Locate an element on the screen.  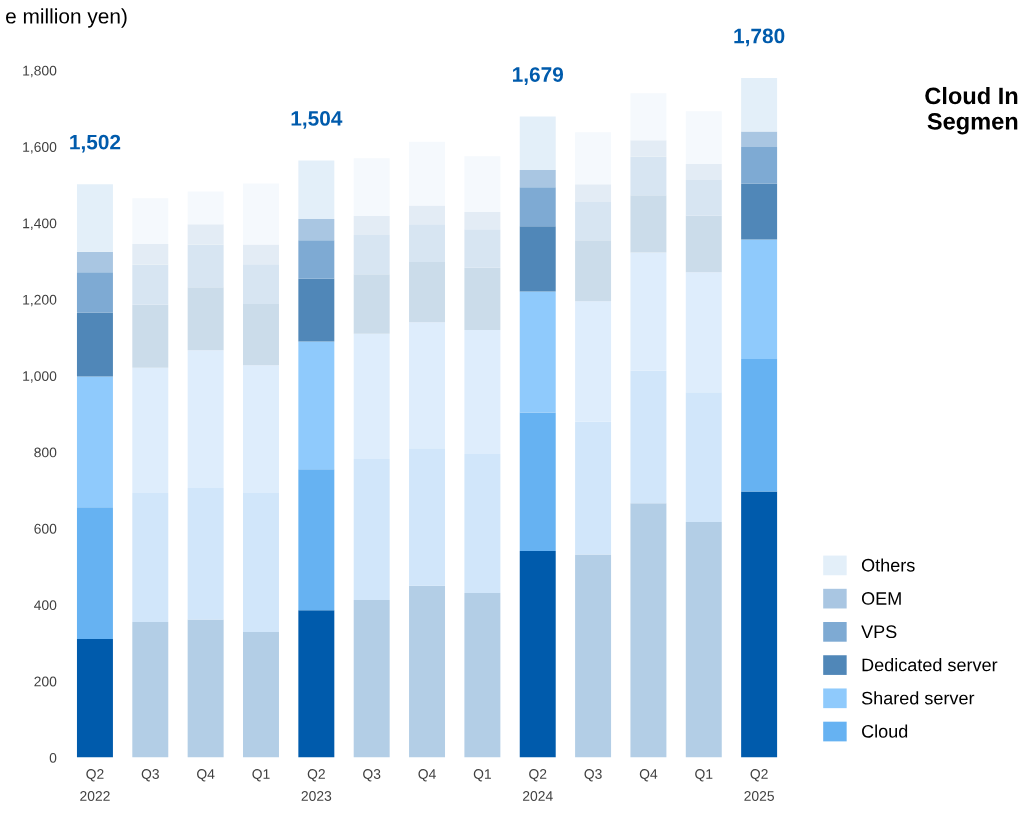
annotation: 1,679 is located at coordinates (538, 76).